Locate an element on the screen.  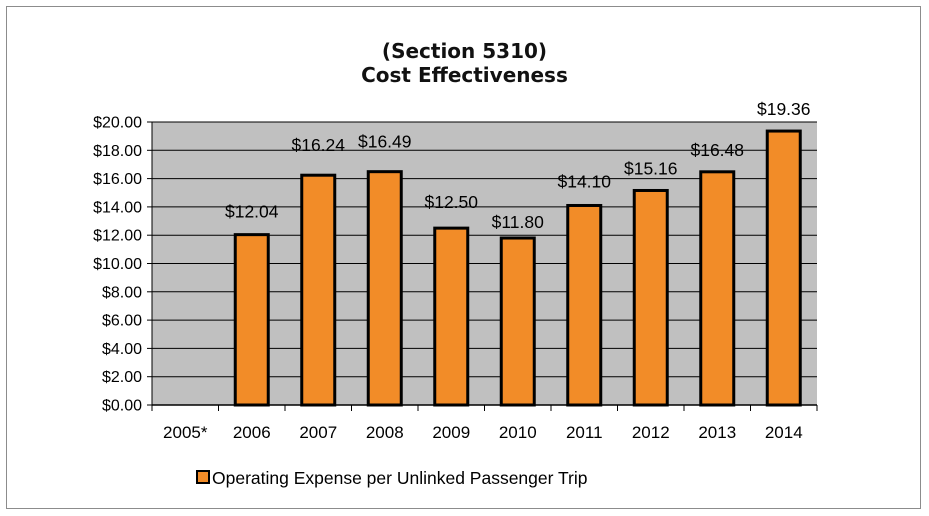
y-tick-label: $2.00 is located at coordinates (122, 377).